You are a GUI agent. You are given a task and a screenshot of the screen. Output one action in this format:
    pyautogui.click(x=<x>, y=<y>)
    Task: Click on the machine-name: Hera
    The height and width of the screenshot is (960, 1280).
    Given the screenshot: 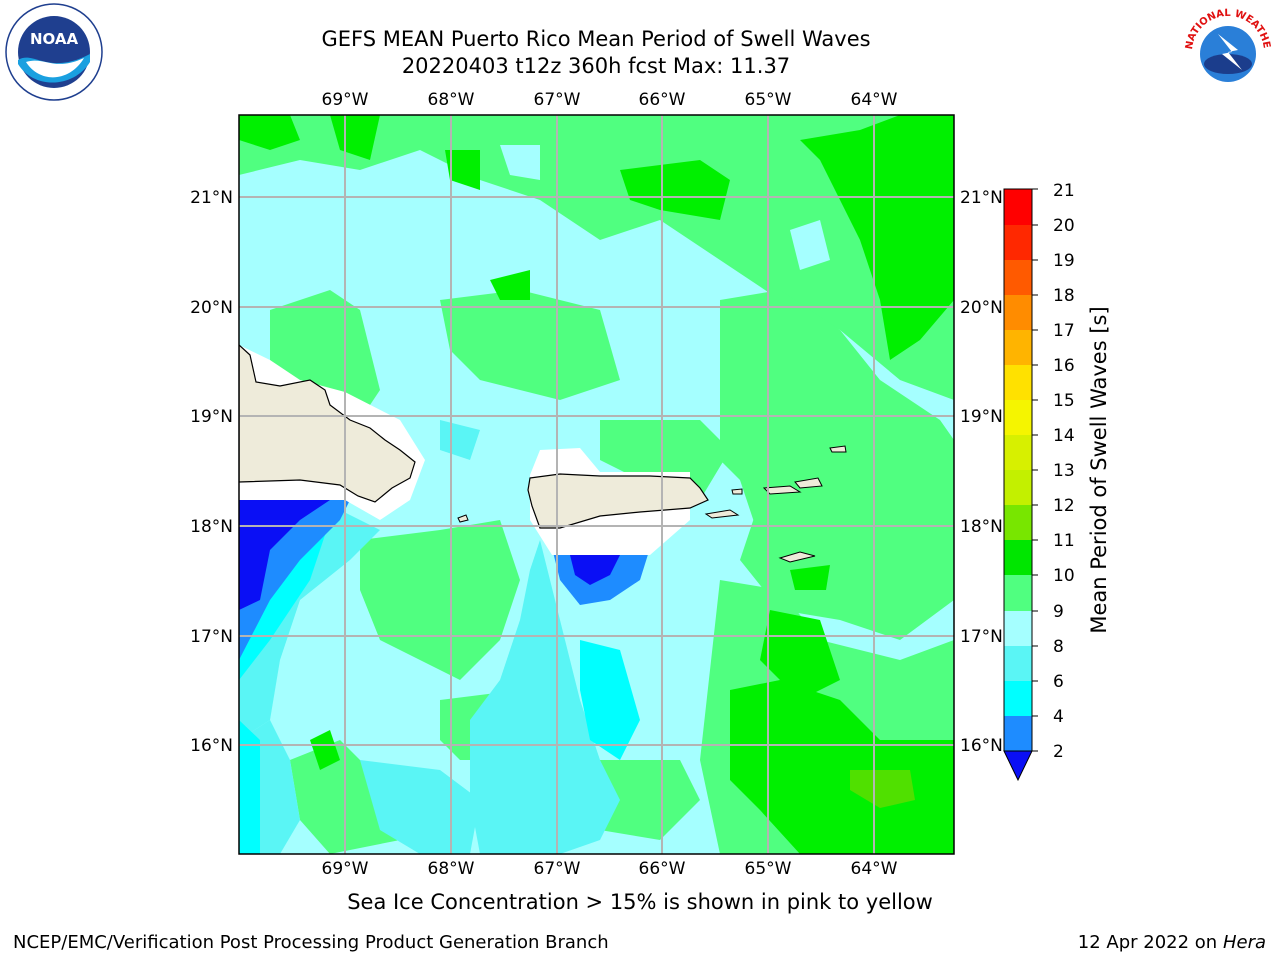 What is the action you would take?
    pyautogui.click(x=1244, y=942)
    